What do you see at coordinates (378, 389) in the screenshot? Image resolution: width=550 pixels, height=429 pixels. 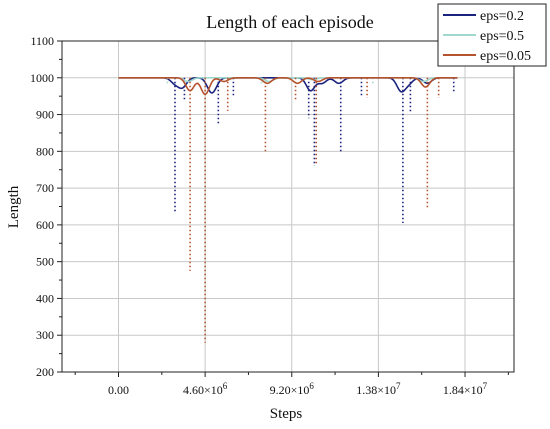 I see `x-tick-label: 1.38×10⁷` at bounding box center [378, 389].